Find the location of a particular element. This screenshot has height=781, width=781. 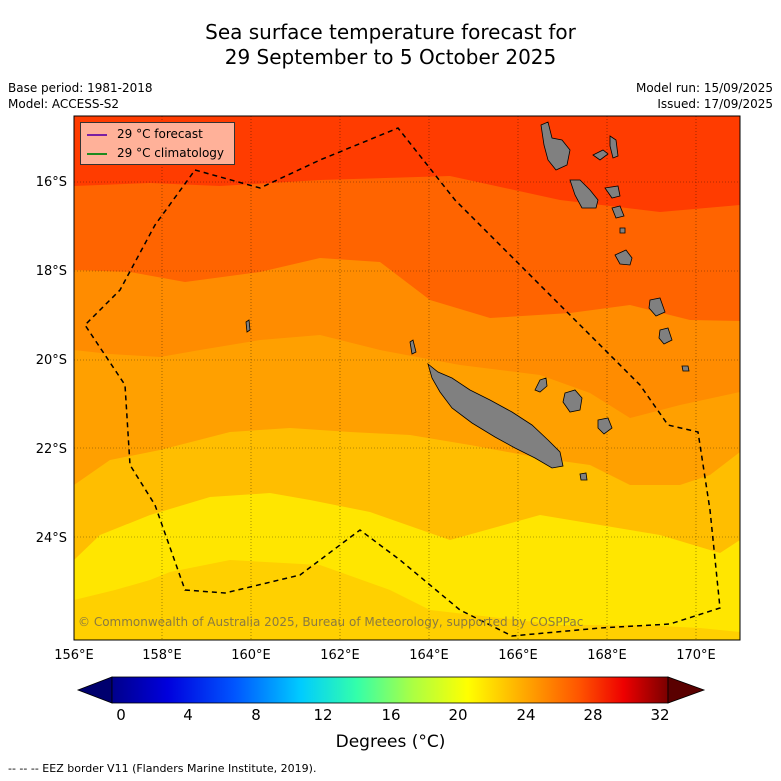

title-line-2: 29 September to 5 October 2025 is located at coordinates (390, 57).